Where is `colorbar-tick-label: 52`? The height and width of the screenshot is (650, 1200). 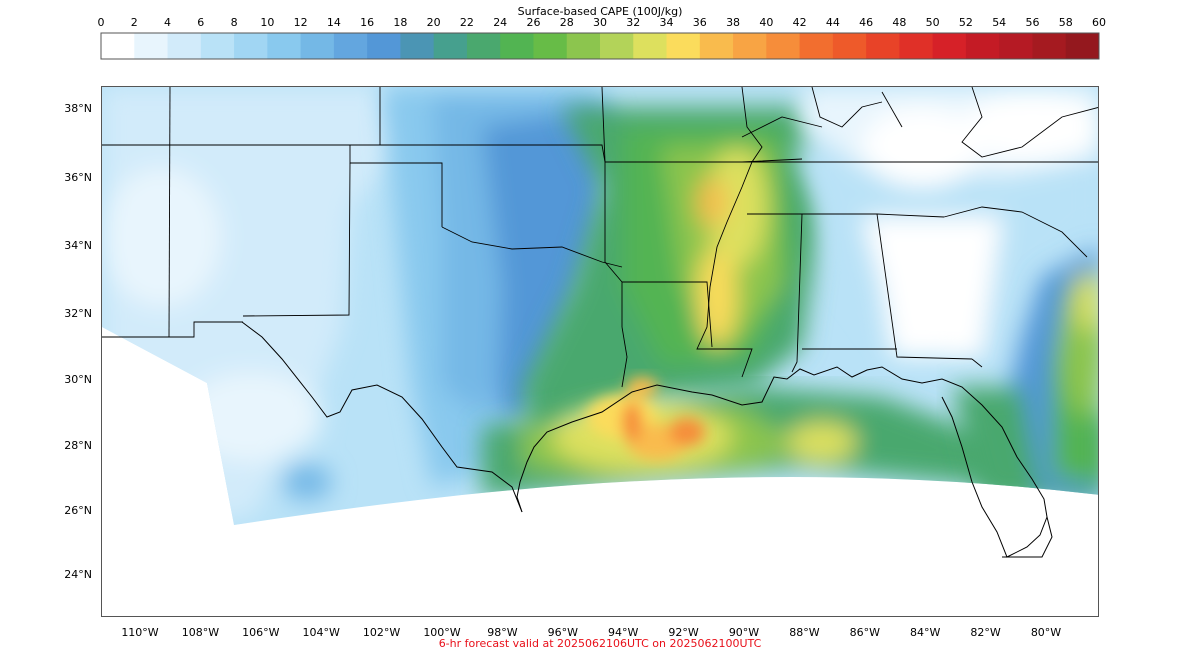
colorbar-tick-label: 52 is located at coordinates (966, 22).